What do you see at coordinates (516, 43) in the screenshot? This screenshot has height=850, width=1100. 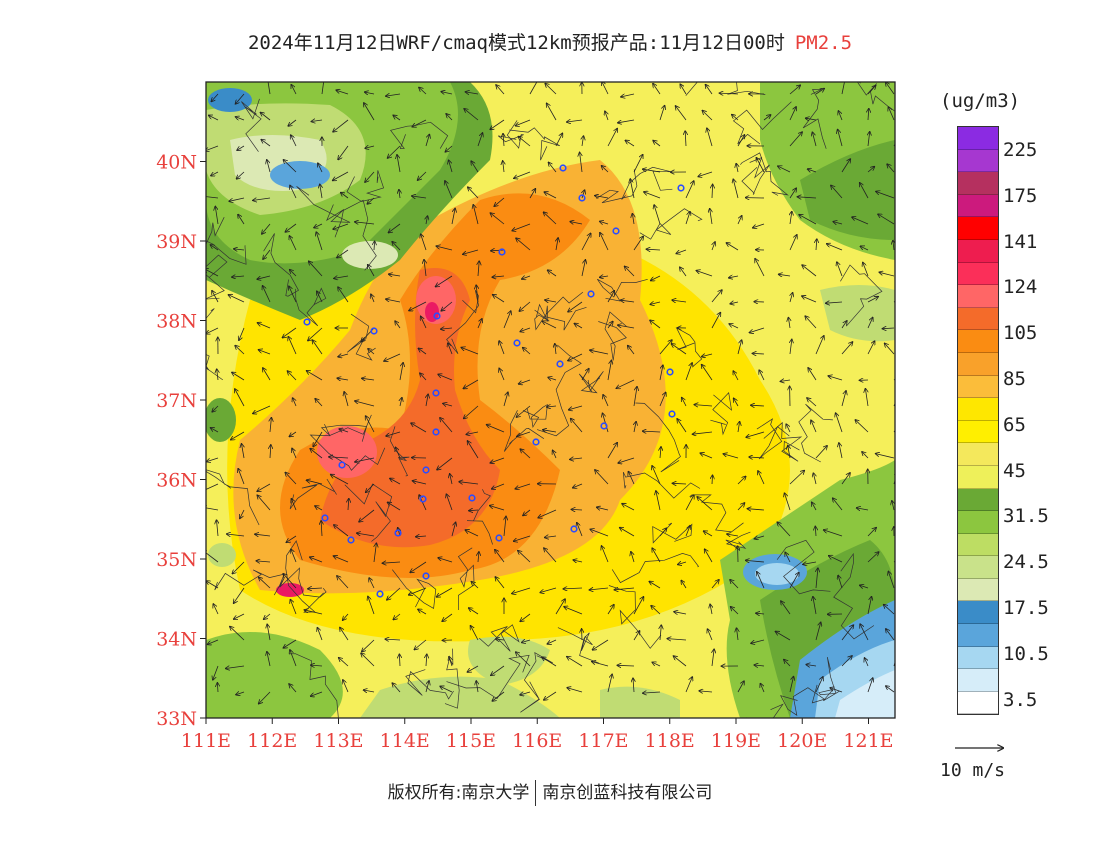 I see `title-text: 2024年11月12日WRF/cmaq模式12km预报产品:11月12日00时` at bounding box center [516, 43].